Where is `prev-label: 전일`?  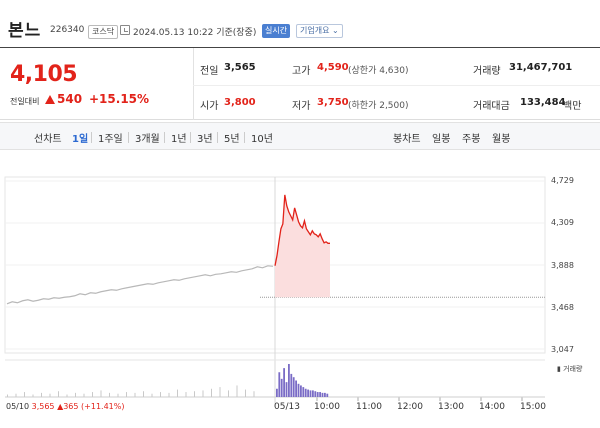
prev-label: 전일 is located at coordinates (209, 71).